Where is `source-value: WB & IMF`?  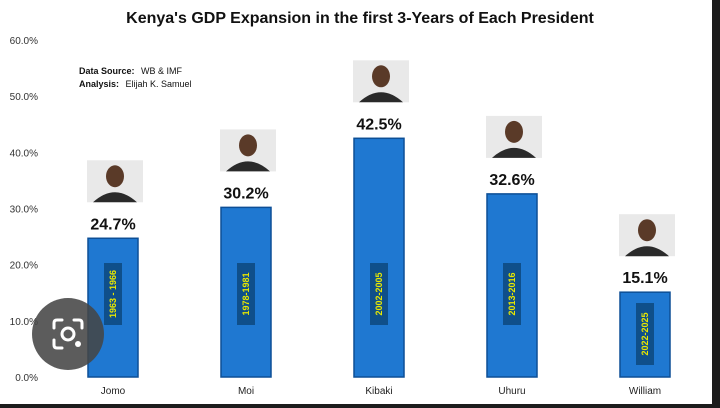
source-value: WB & IMF is located at coordinates (161, 71).